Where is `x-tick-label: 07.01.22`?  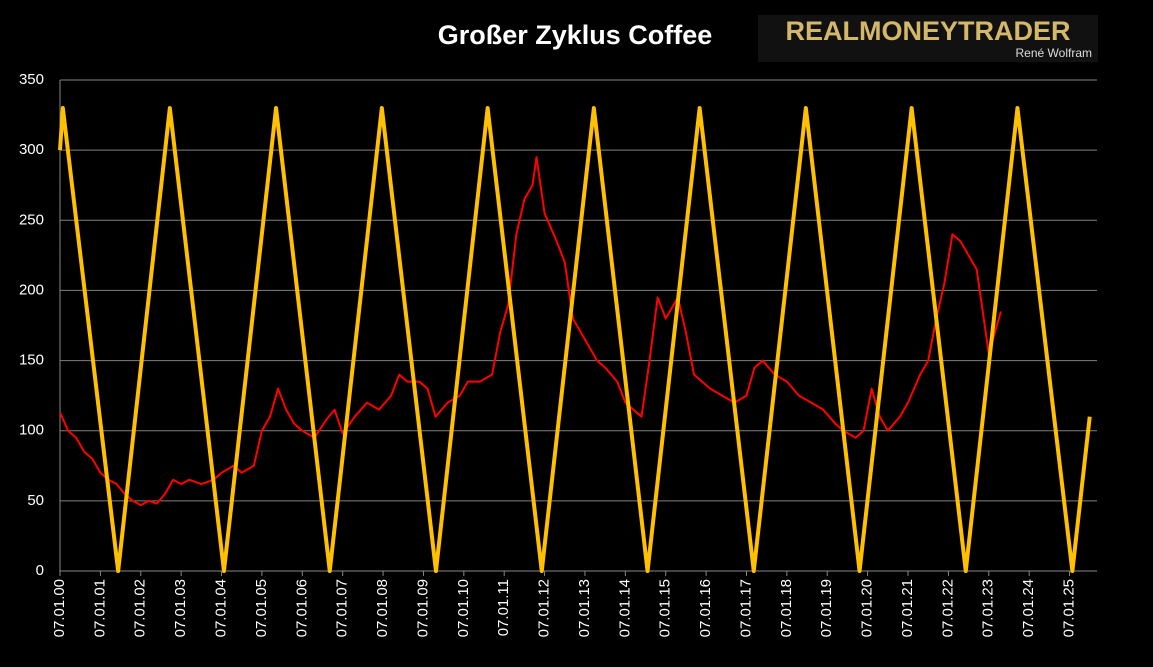 x-tick-label: 07.01.22 is located at coordinates (947, 608).